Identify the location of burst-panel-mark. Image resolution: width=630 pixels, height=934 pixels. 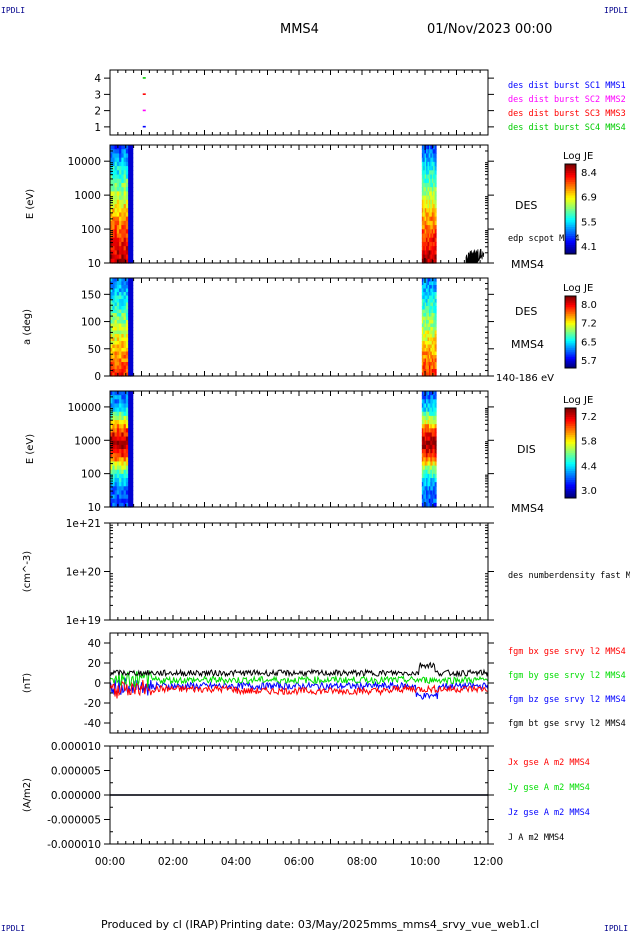
(144, 94).